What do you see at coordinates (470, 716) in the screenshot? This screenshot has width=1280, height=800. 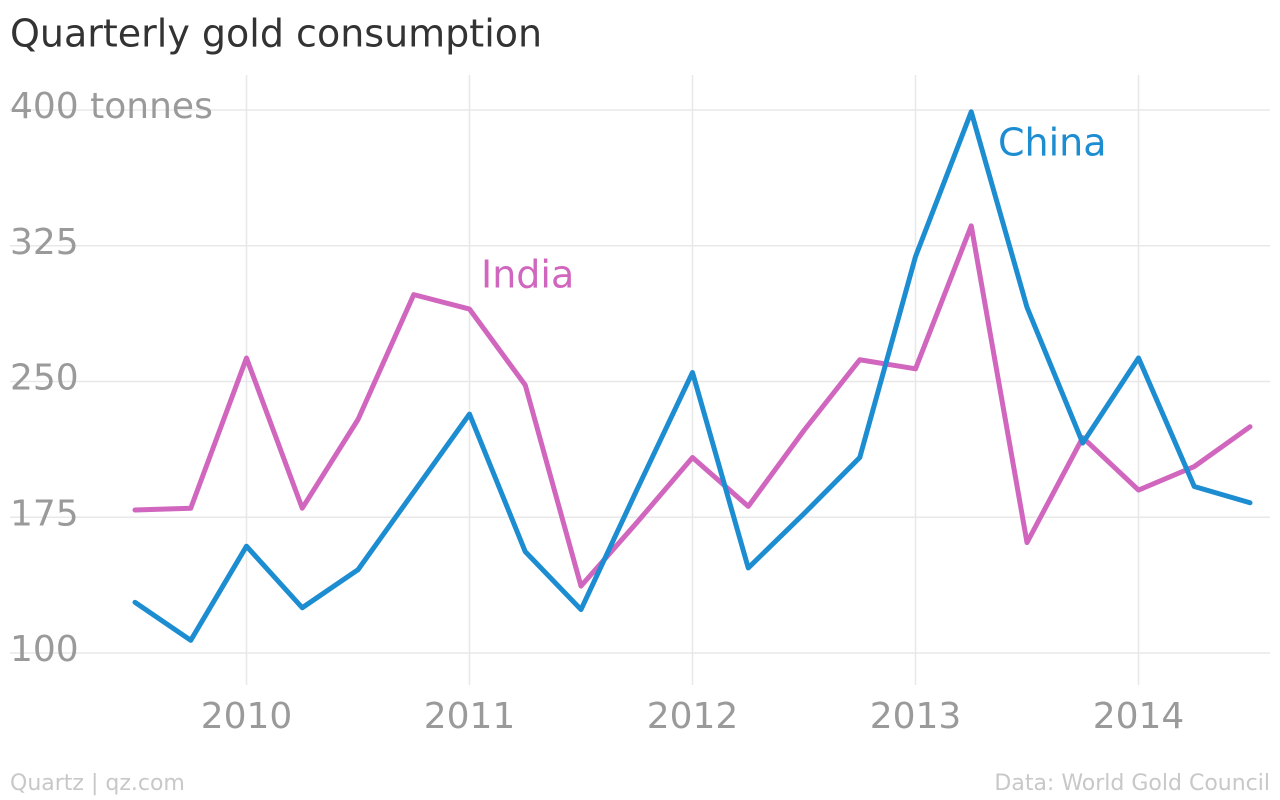 I see `x-tick-label: 2011` at bounding box center [470, 716].